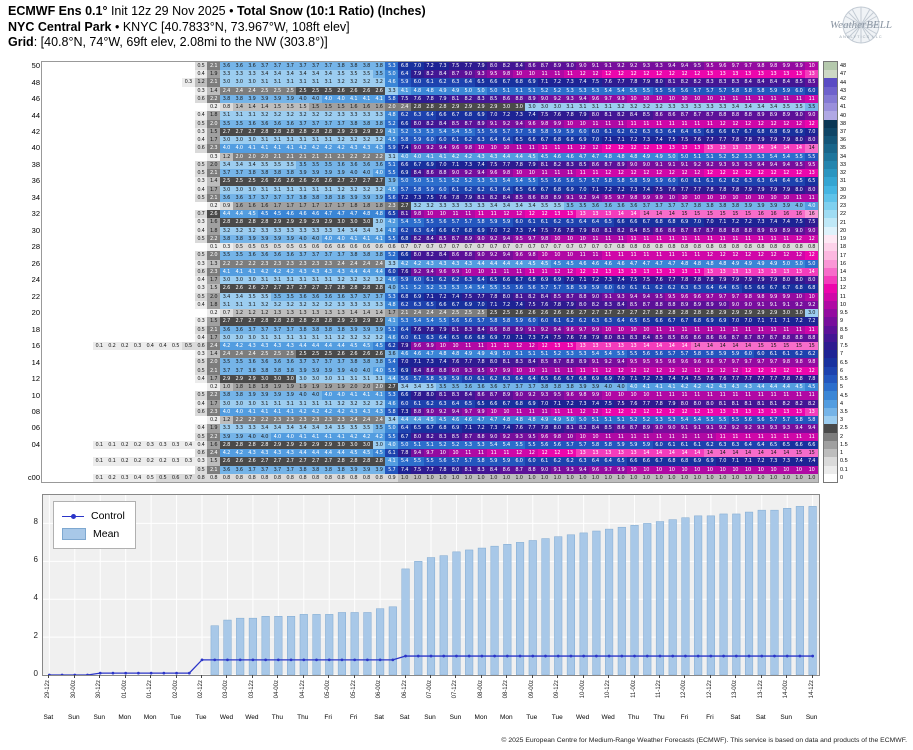 This screenshot has height=750, width=913. I want to click on matrix-cell: 6.1, so click(430, 280).